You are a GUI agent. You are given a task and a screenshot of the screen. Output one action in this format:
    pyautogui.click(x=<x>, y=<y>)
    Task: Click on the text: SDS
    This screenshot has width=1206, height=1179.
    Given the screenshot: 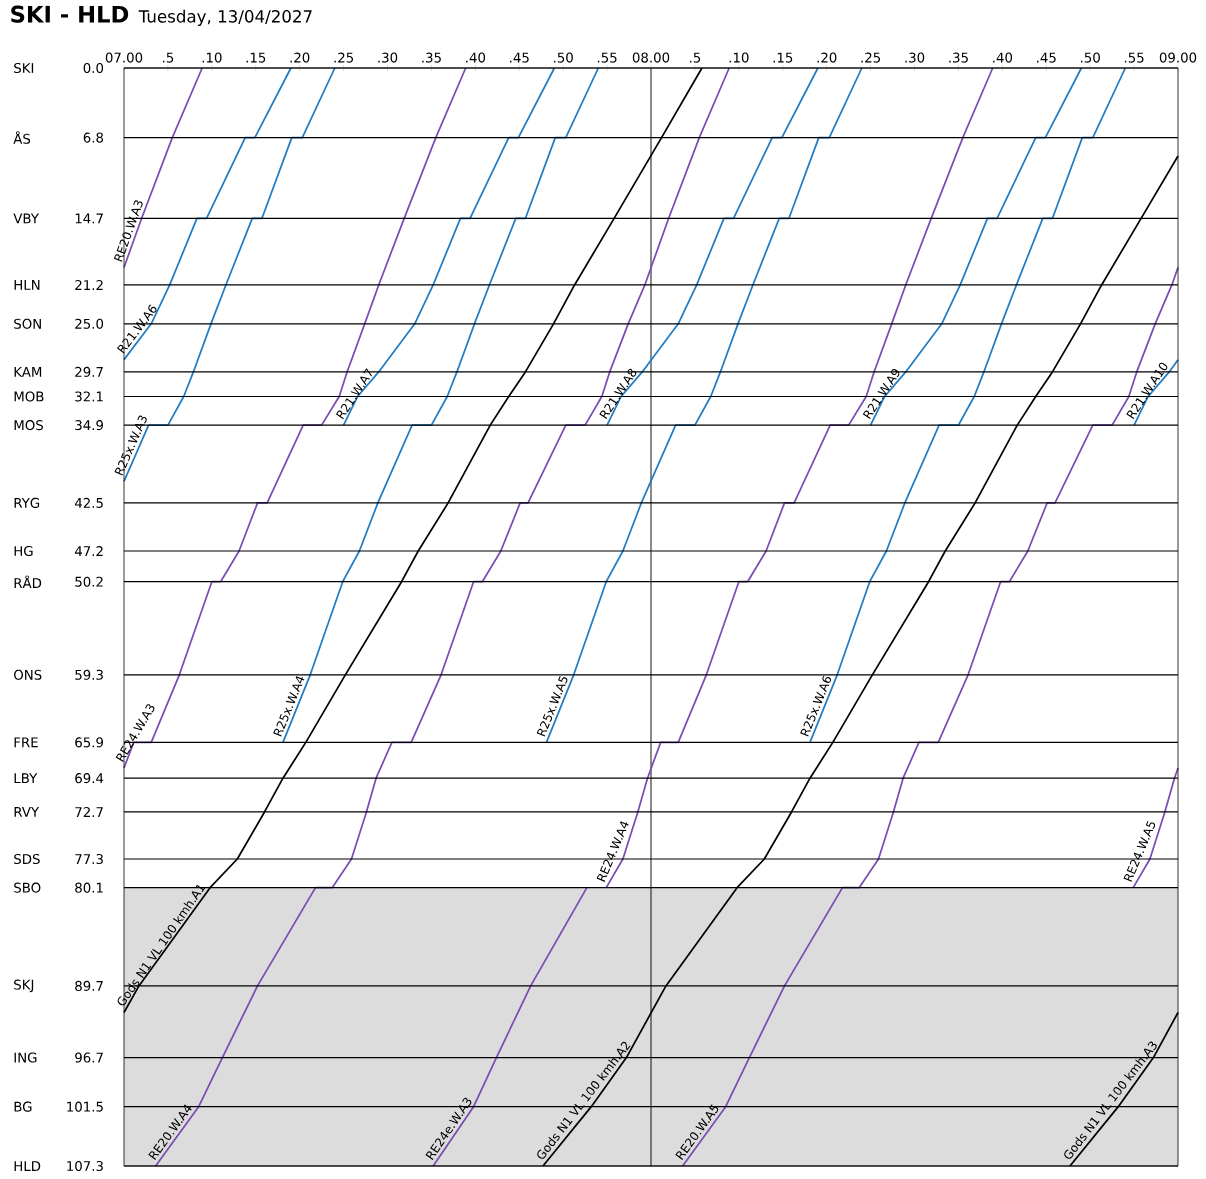 What is the action you would take?
    pyautogui.click(x=27, y=859)
    